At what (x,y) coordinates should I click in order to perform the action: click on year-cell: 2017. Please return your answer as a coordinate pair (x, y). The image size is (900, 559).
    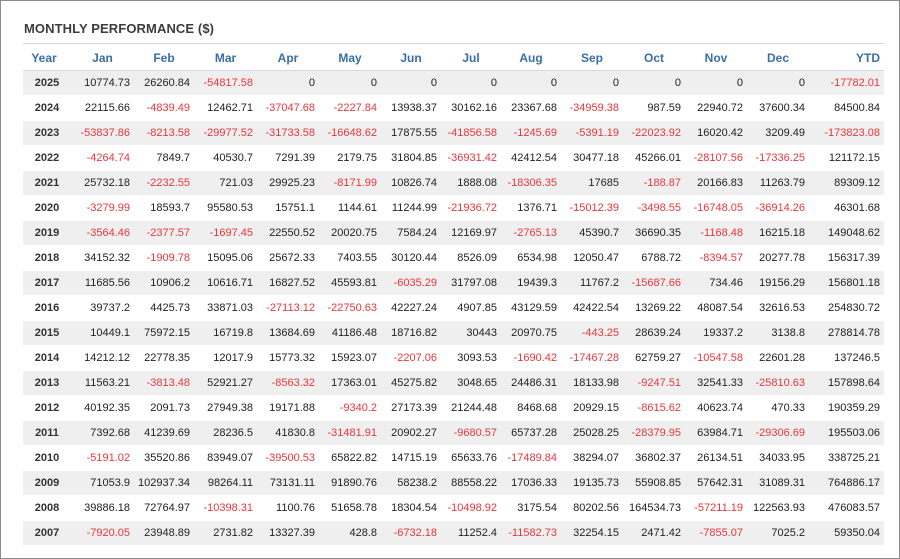
    Looking at the image, I should click on (47, 283).